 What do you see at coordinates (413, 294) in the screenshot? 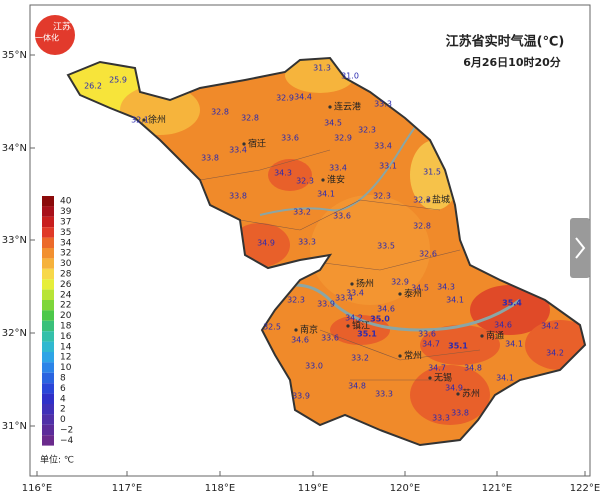
I see `city-label: 泰州` at bounding box center [413, 294].